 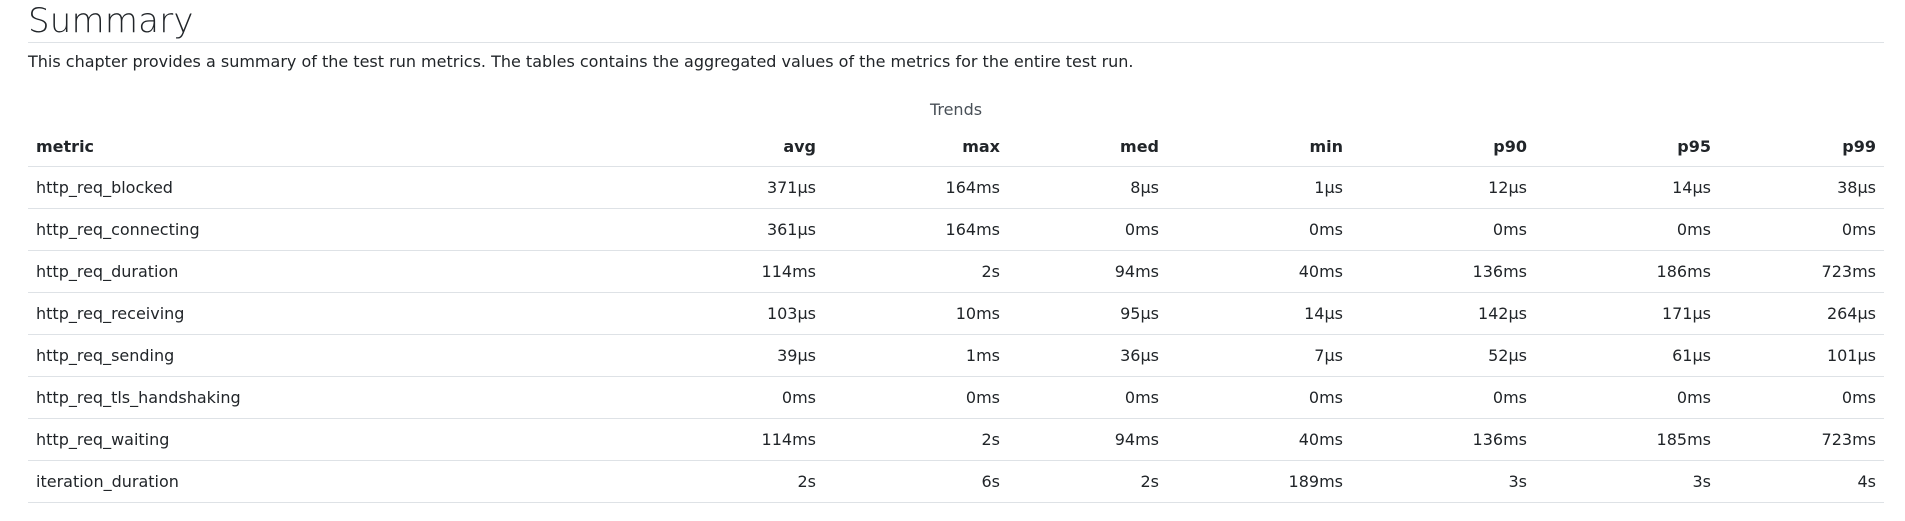 I want to click on cell-avg: 361µs, so click(x=732, y=229).